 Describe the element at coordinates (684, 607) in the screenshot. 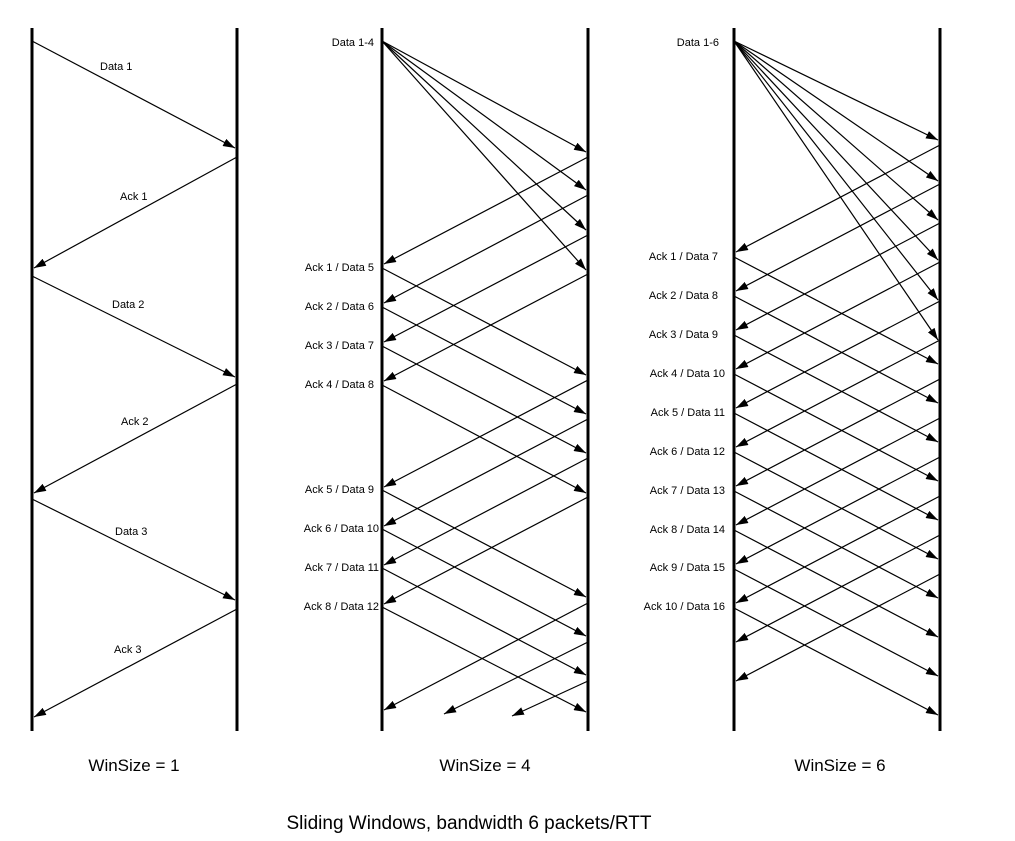

I see `label-ack-10-data-16: Ack 10 / Data 16` at that location.